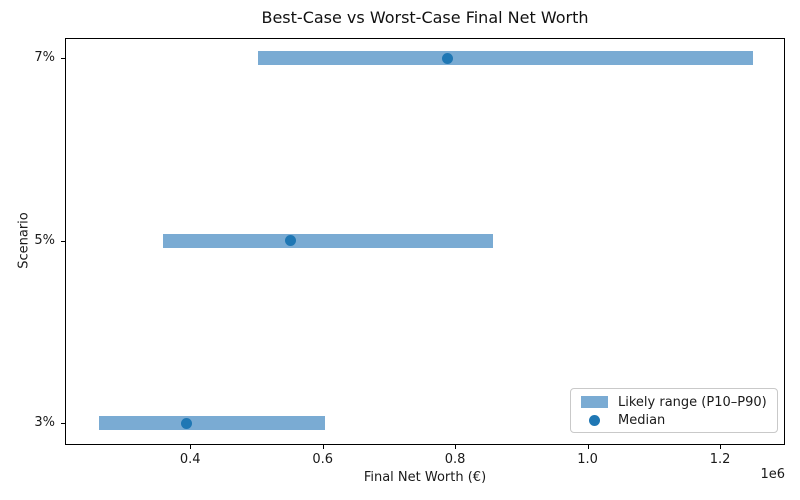 This screenshot has height=500, width=800. What do you see at coordinates (642, 420) in the screenshot?
I see `legend-median-label: Median` at bounding box center [642, 420].